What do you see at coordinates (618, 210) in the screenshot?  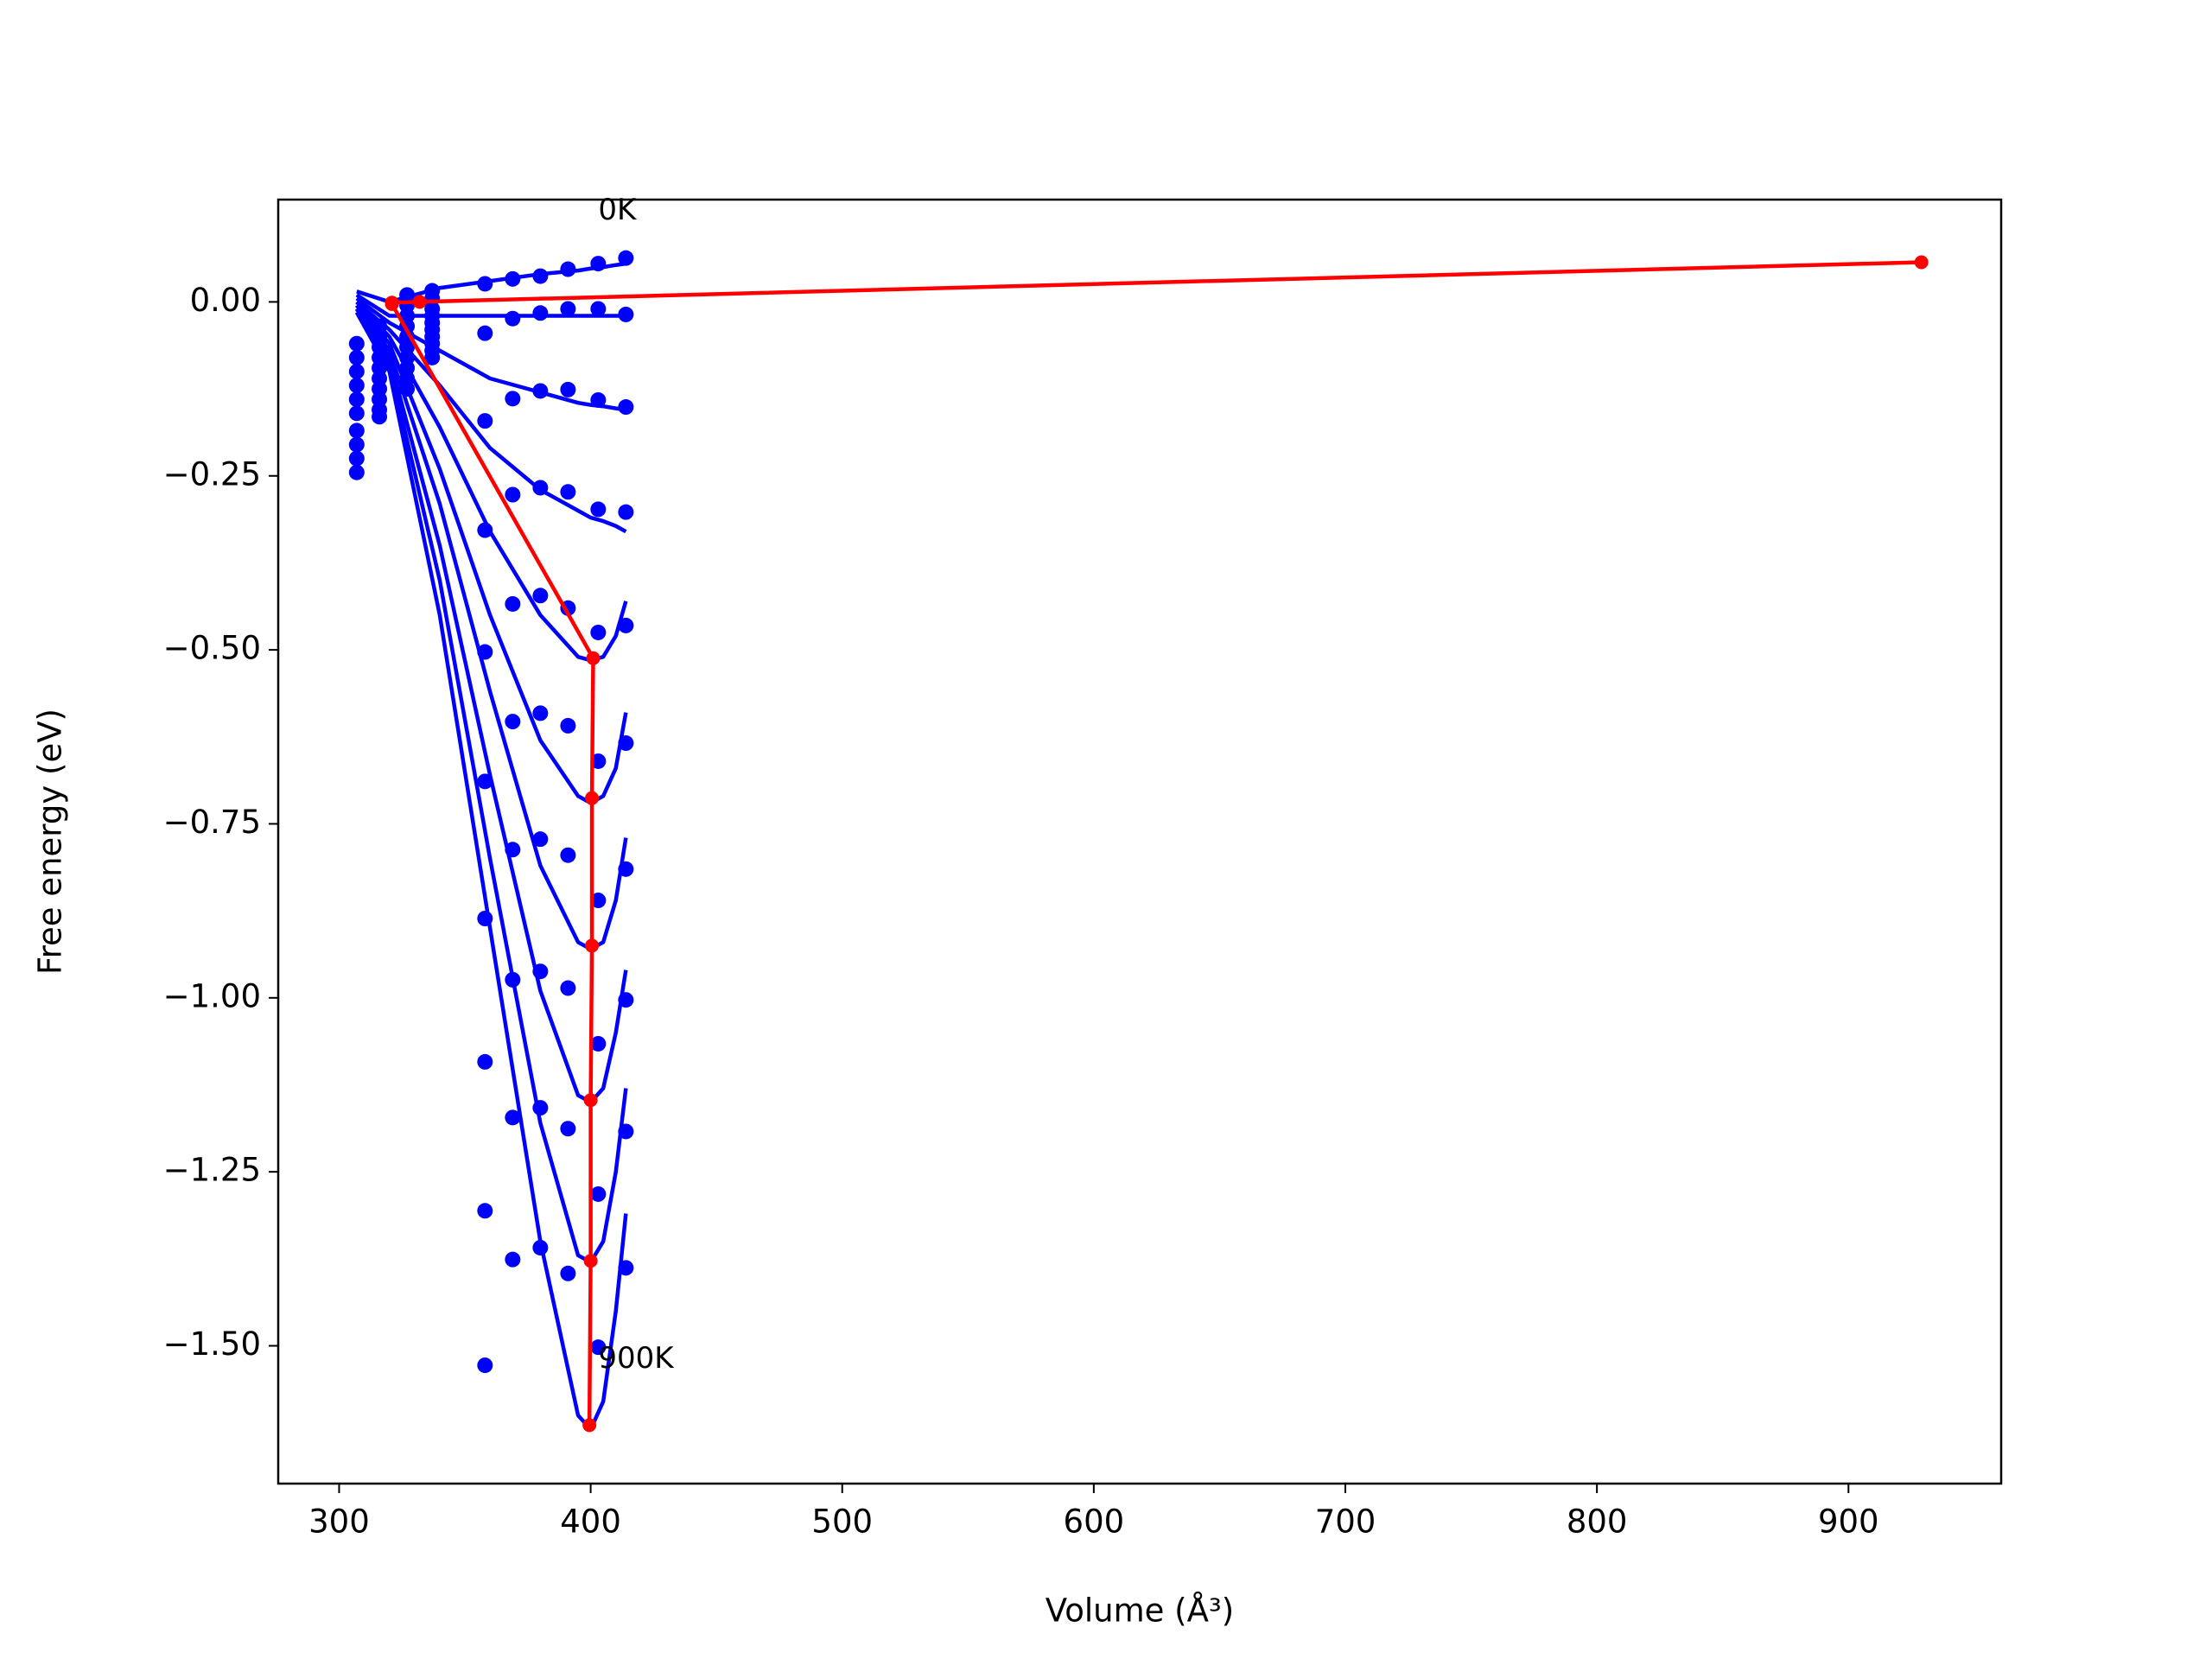 I see `annotation: 0K` at bounding box center [618, 210].